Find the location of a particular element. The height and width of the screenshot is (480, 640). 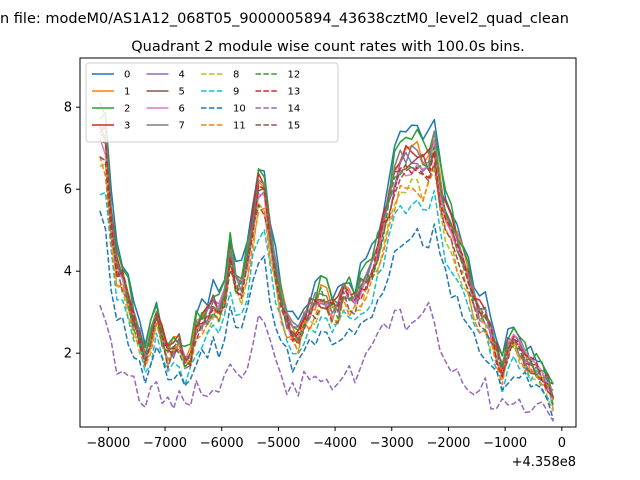

x-tick-label: −4000 is located at coordinates (335, 443).